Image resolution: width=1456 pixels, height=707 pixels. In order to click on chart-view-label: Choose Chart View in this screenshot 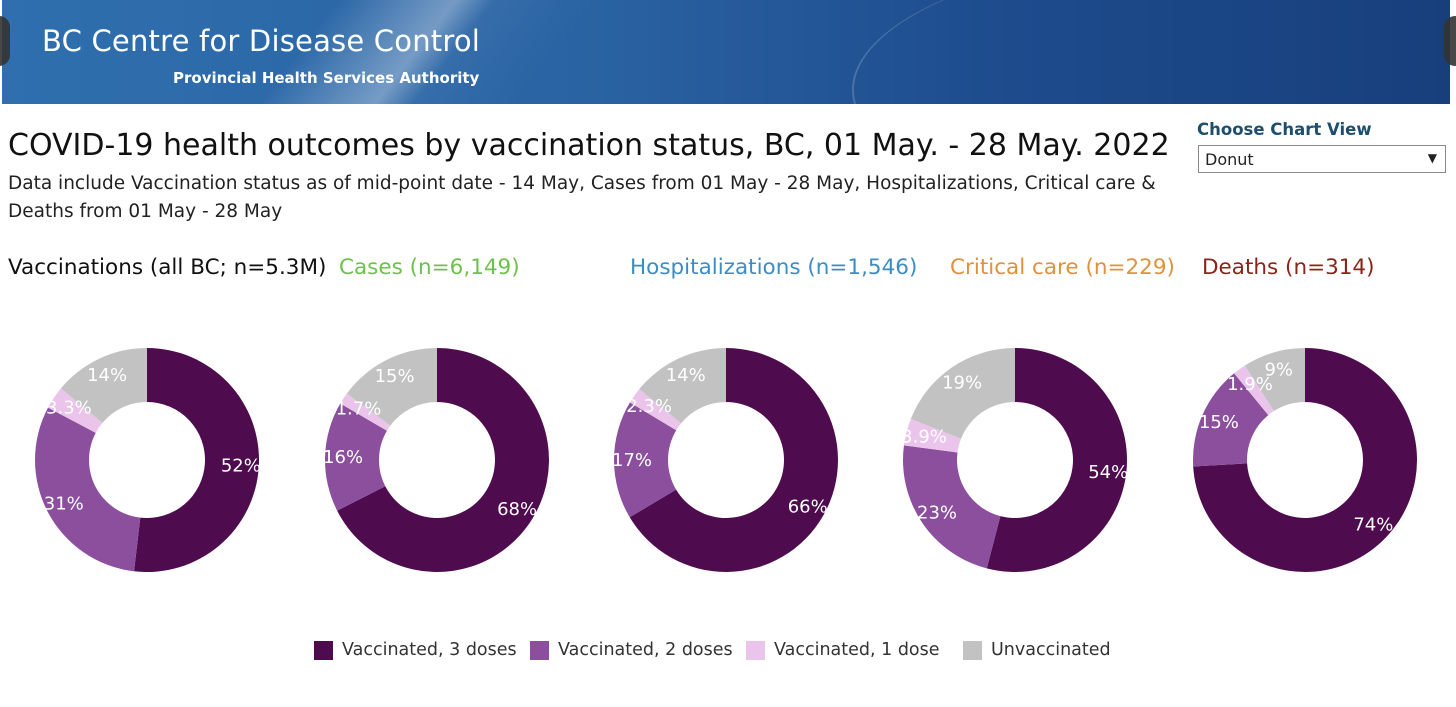, I will do `click(1284, 129)`.